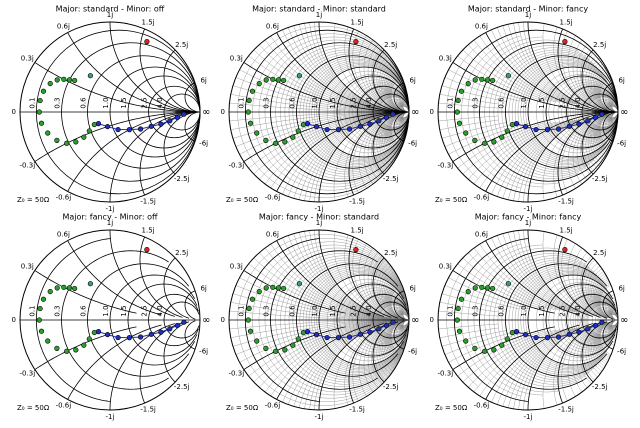  What do you see at coordinates (148, 202) in the screenshot?
I see `x-tick-label: -1.5j` at bounding box center [148, 202].